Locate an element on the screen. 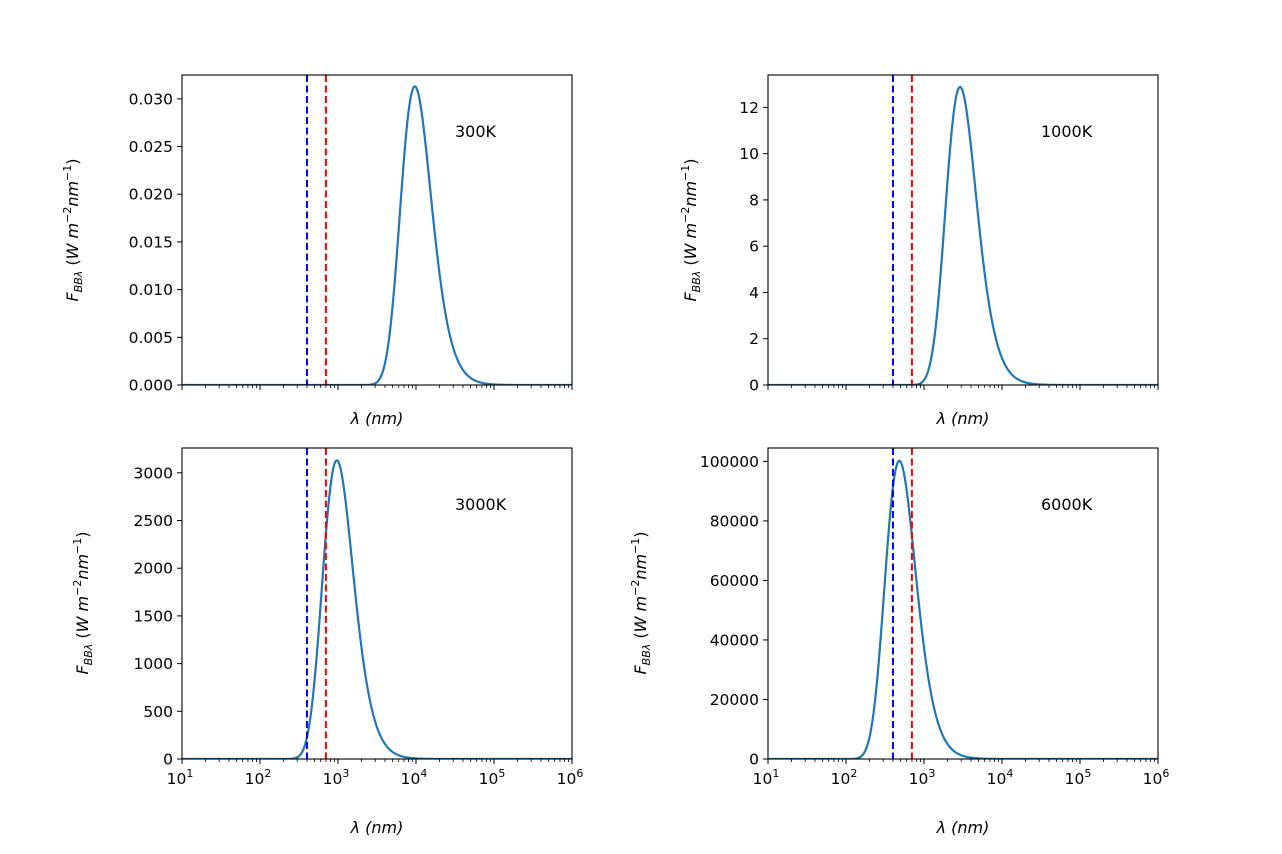  temperature-annotation: 1000K is located at coordinates (1067, 131).